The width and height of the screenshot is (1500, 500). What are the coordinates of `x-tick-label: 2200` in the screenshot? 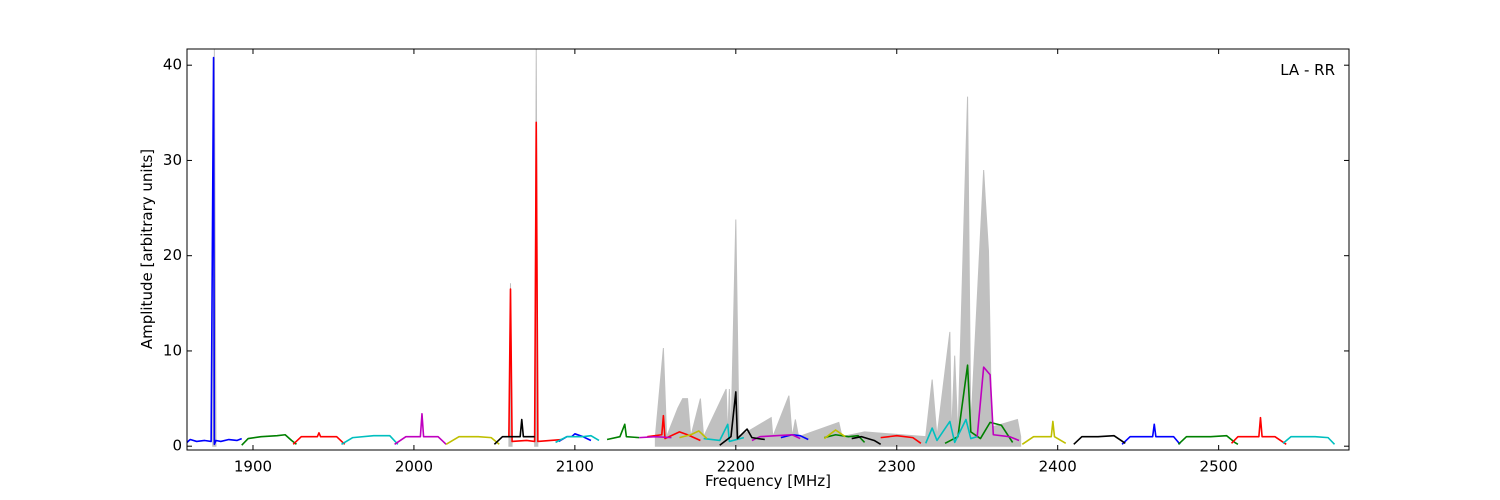 It's located at (736, 467).